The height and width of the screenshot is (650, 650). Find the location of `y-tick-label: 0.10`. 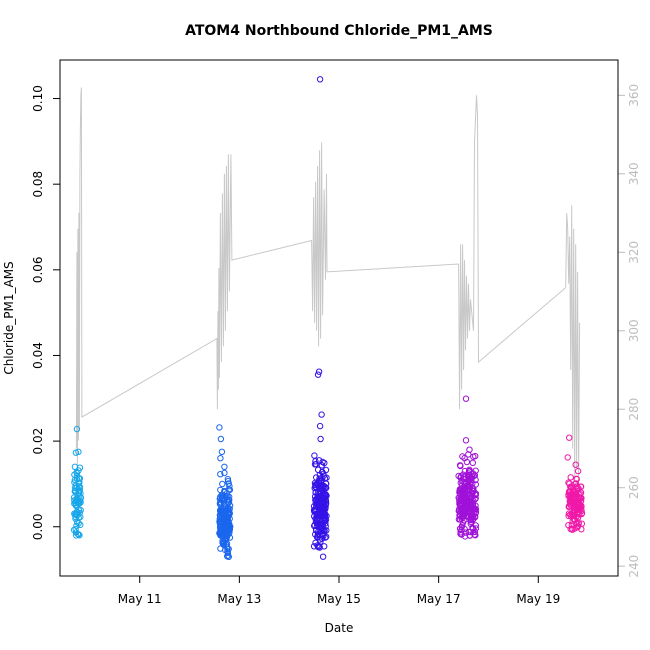

y-tick-label: 0.10 is located at coordinates (38, 98).